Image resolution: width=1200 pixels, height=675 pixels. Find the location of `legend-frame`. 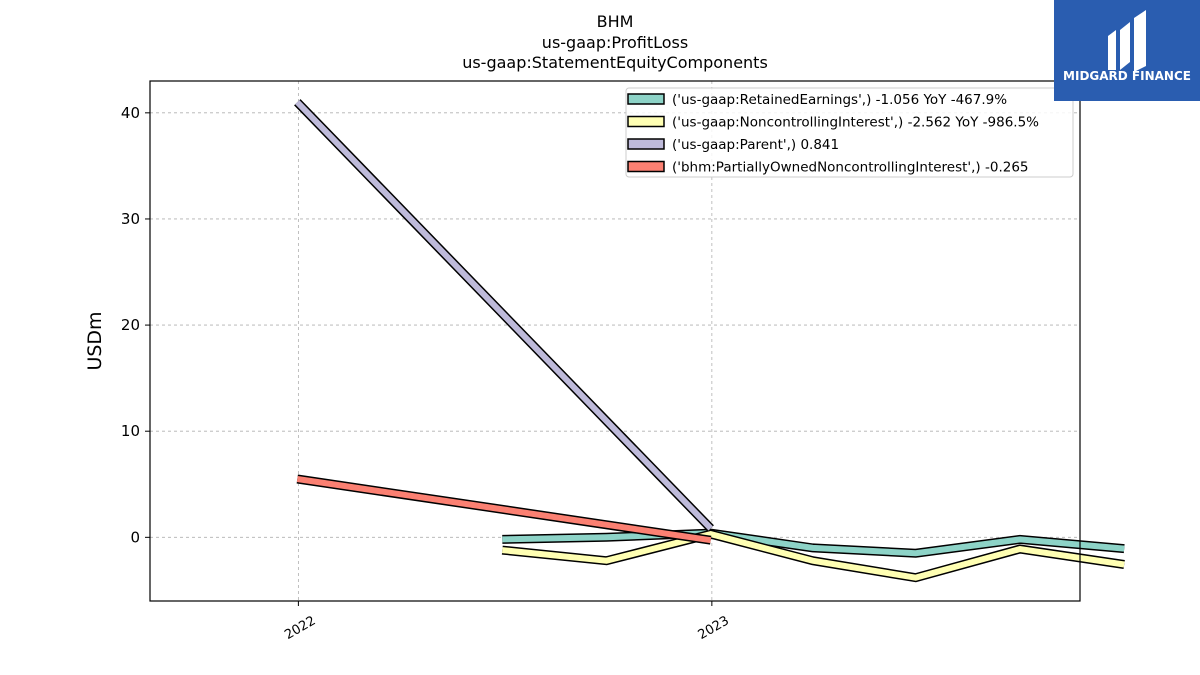

legend-frame is located at coordinates (849, 132).